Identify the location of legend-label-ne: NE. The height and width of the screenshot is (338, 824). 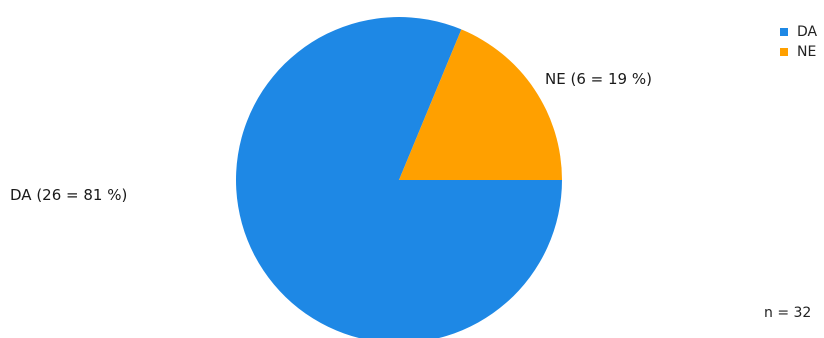
(807, 52).